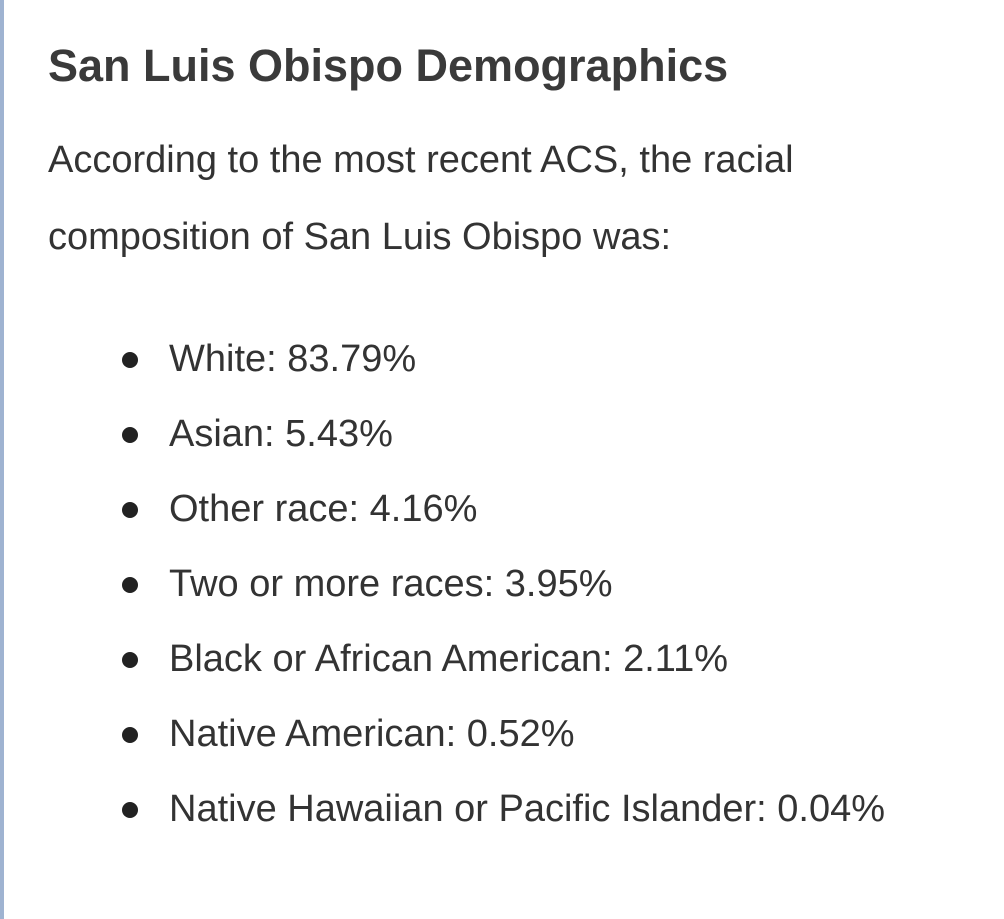  Describe the element at coordinates (503, 359) in the screenshot. I see `list-item: White: 83.79%` at that location.